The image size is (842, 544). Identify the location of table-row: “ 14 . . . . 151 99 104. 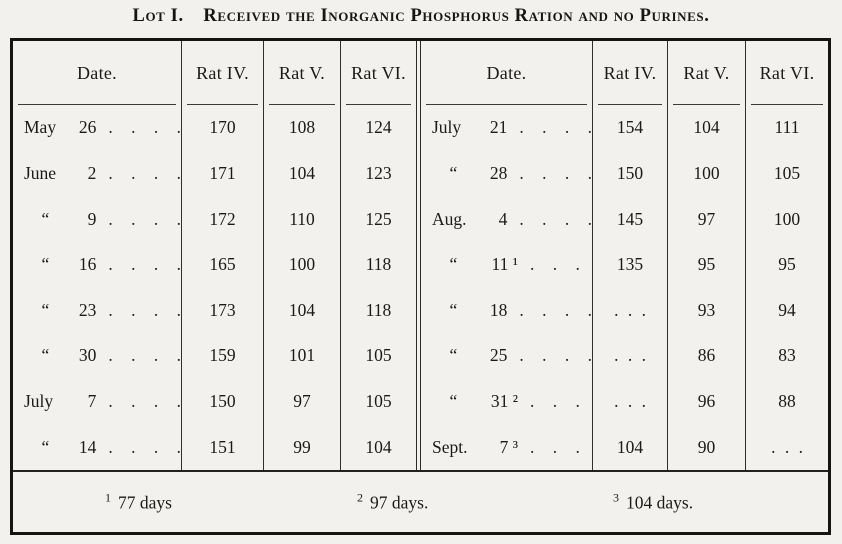
(214, 447).